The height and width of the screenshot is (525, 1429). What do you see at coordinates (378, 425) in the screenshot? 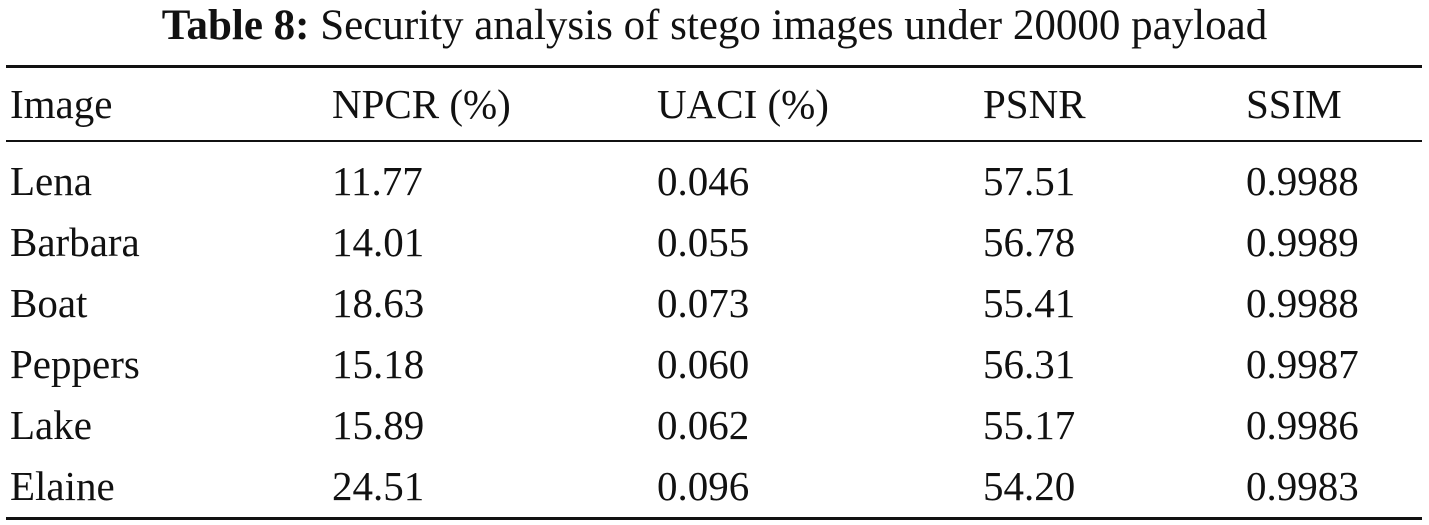
I see `cell-npcr: 15.89` at bounding box center [378, 425].